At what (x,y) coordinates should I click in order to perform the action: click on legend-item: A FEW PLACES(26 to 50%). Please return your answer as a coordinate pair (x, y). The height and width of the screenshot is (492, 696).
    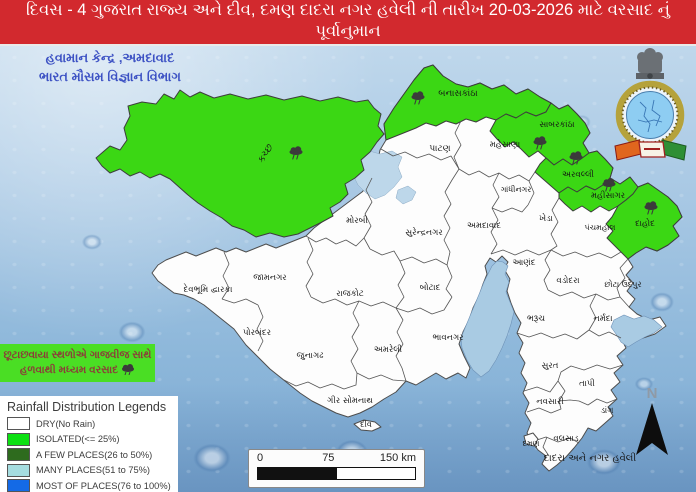
    Looking at the image, I should click on (92, 454).